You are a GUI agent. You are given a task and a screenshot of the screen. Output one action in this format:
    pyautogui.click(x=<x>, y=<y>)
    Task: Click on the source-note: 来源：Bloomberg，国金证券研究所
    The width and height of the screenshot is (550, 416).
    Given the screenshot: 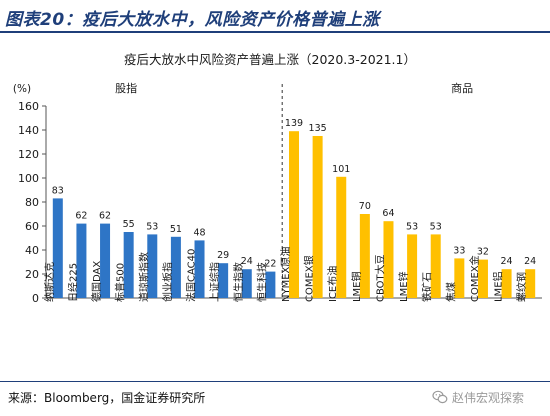 What is the action you would take?
    pyautogui.click(x=107, y=398)
    